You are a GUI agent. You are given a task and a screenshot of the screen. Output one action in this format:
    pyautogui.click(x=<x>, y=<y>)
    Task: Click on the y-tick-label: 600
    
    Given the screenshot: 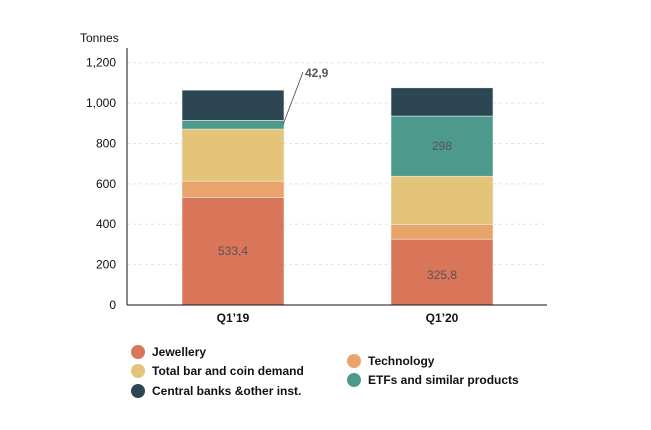 What is the action you would take?
    pyautogui.click(x=106, y=184)
    